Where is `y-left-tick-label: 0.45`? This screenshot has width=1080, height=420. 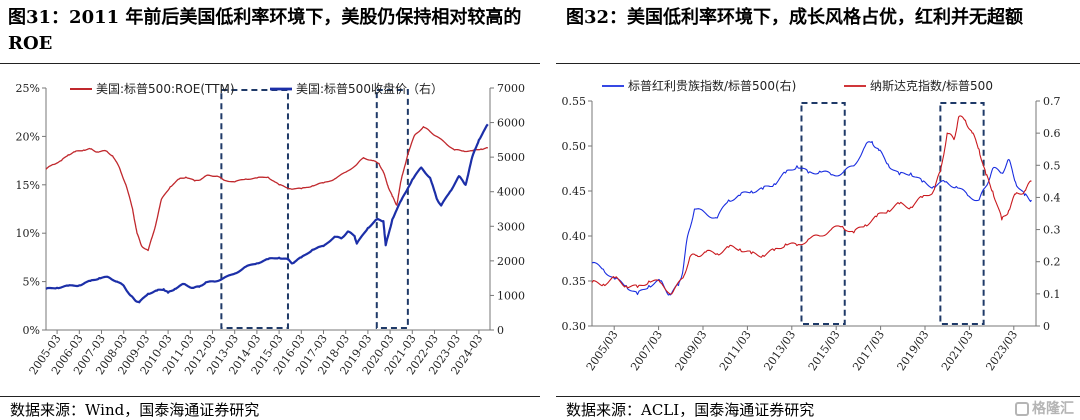
y-left-tick-label: 0.45 is located at coordinates (574, 191).